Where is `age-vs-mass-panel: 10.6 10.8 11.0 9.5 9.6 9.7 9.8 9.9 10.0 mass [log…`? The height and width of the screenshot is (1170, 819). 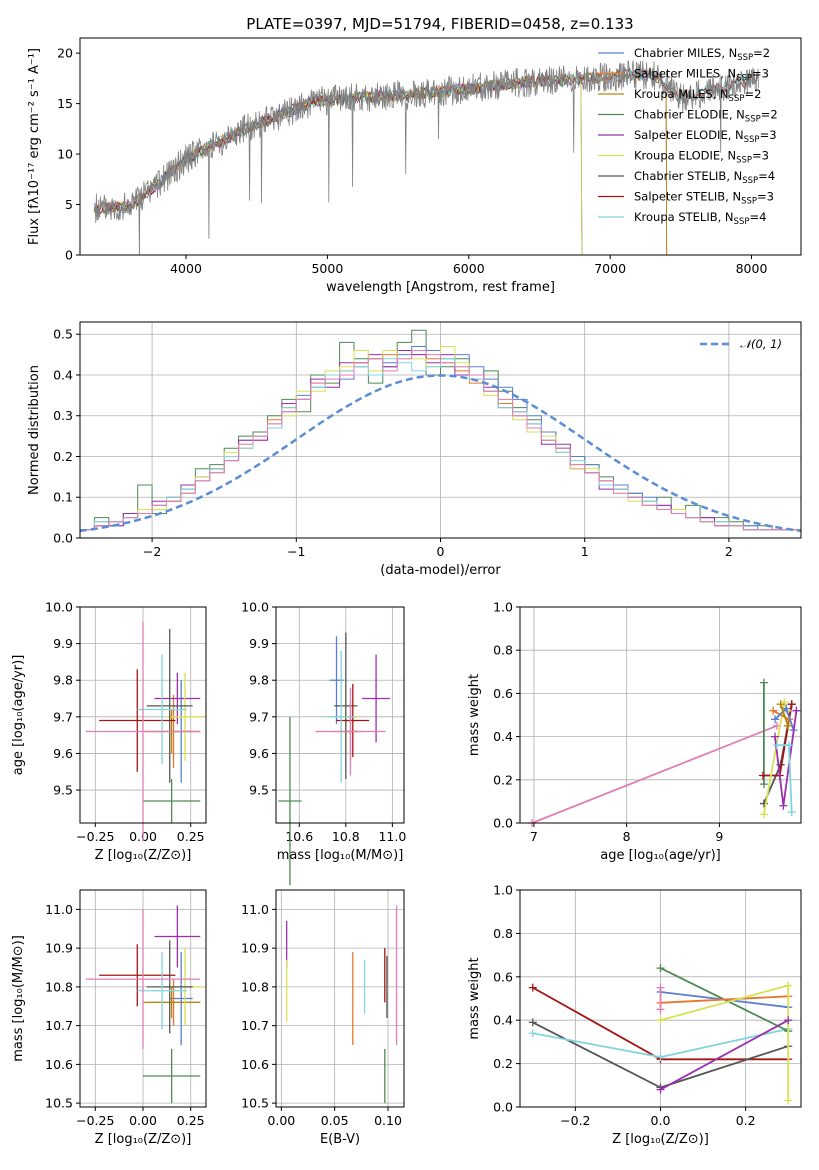 age-vs-mass-panel: 10.6 10.8 11.0 9.5 9.6 9.7 9.8 9.9 10.0 mass [log… is located at coordinates (323, 743).